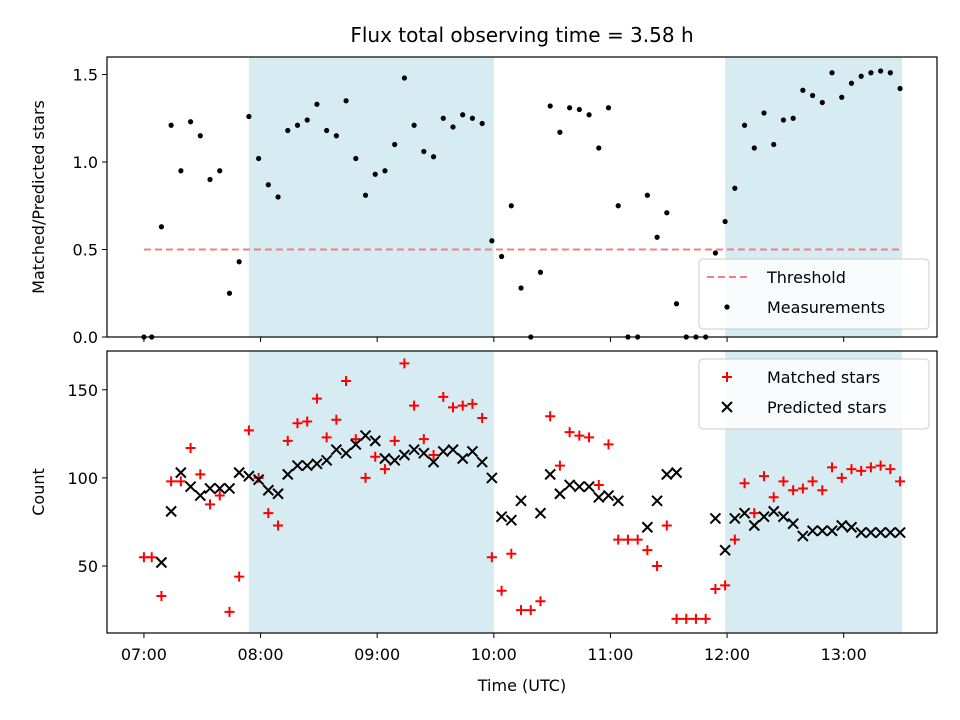  Describe the element at coordinates (82, 478) in the screenshot. I see `y-tick-label: 100` at that location.